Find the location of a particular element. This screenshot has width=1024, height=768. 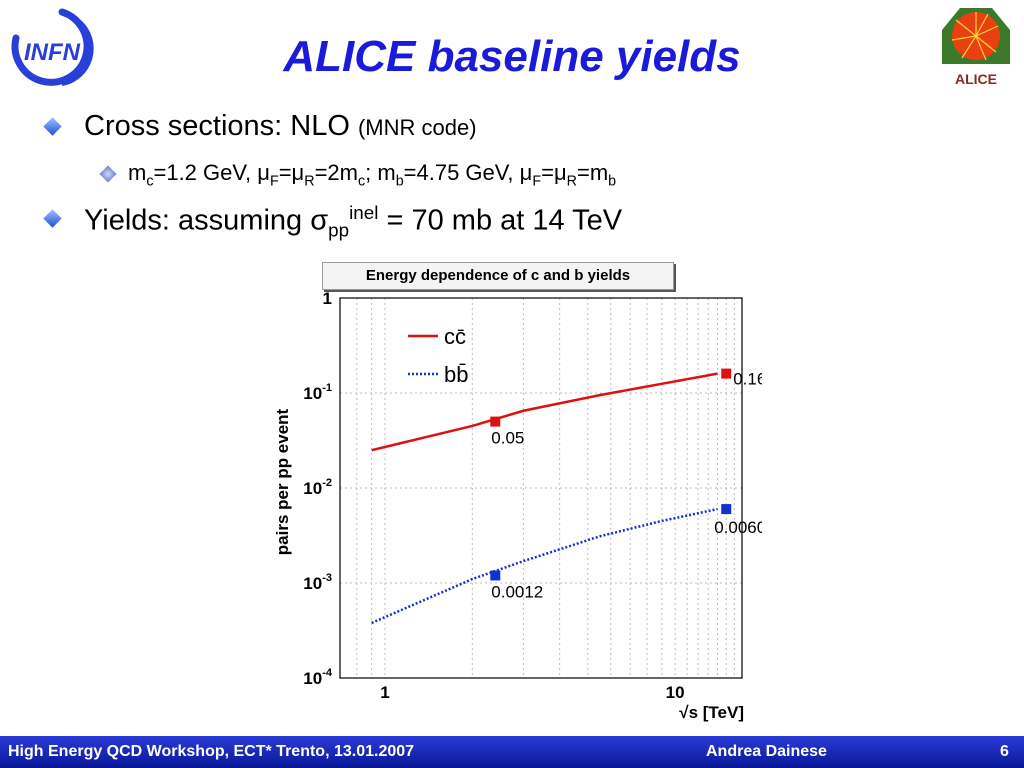

x-tick-label: 10 is located at coordinates (675, 692).